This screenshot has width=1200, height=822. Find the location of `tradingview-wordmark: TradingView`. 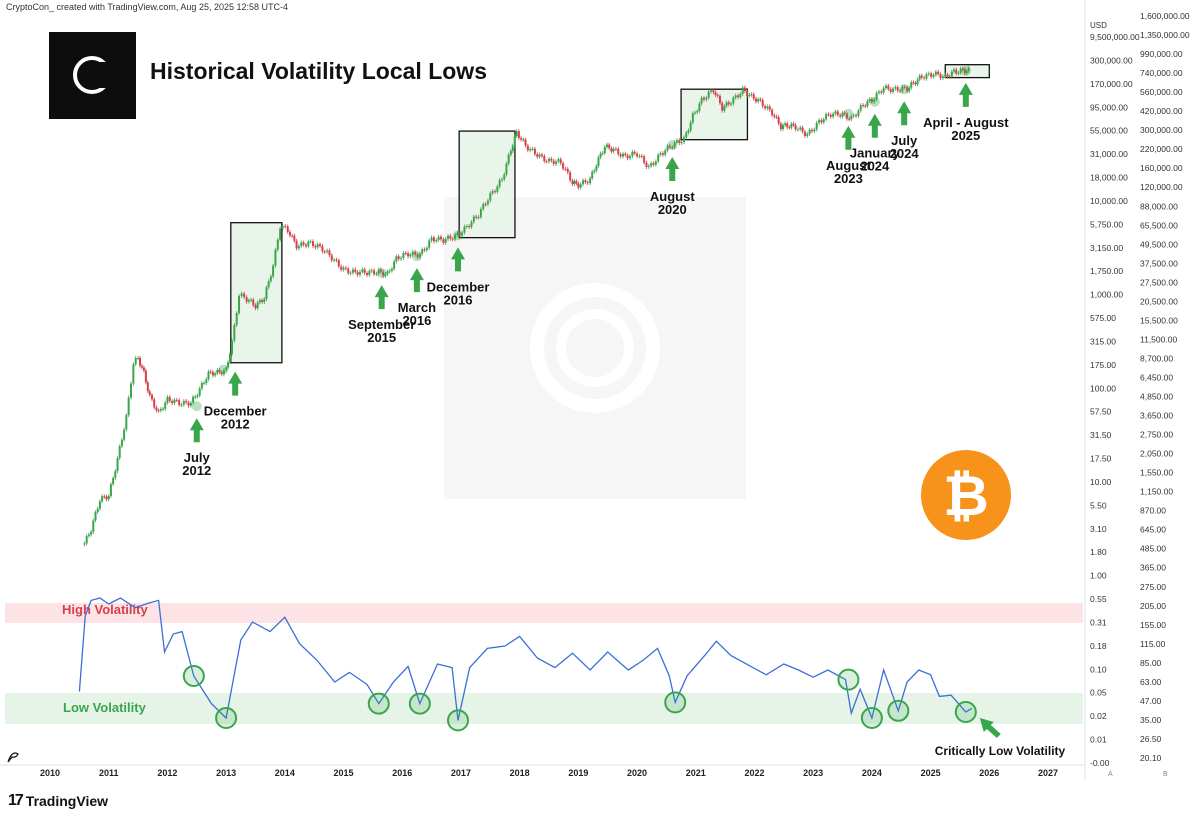

tradingview-wordmark: TradingView is located at coordinates (67, 801).